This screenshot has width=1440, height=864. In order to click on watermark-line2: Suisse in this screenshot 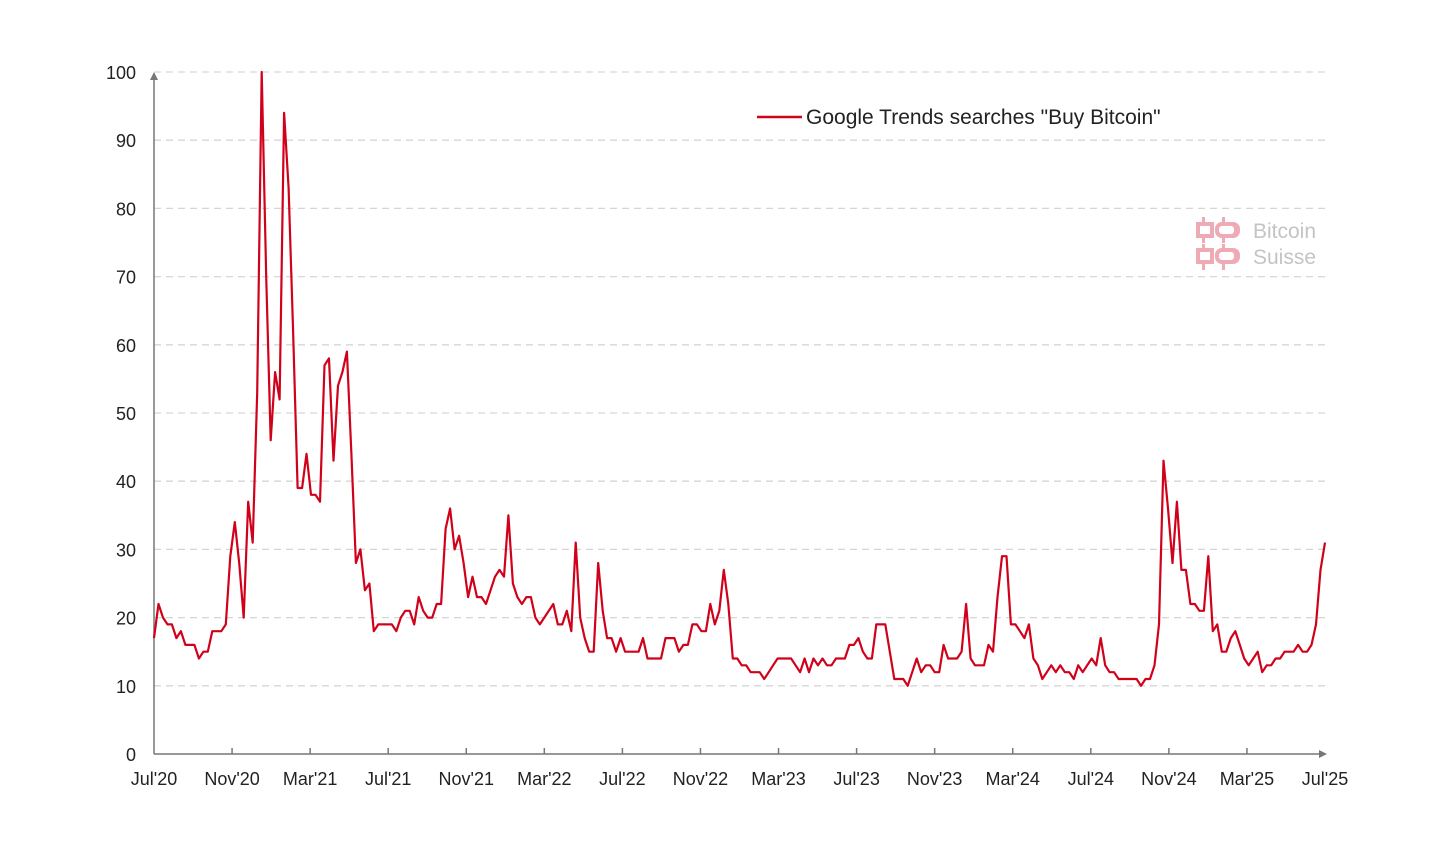, I will do `click(1284, 257)`.